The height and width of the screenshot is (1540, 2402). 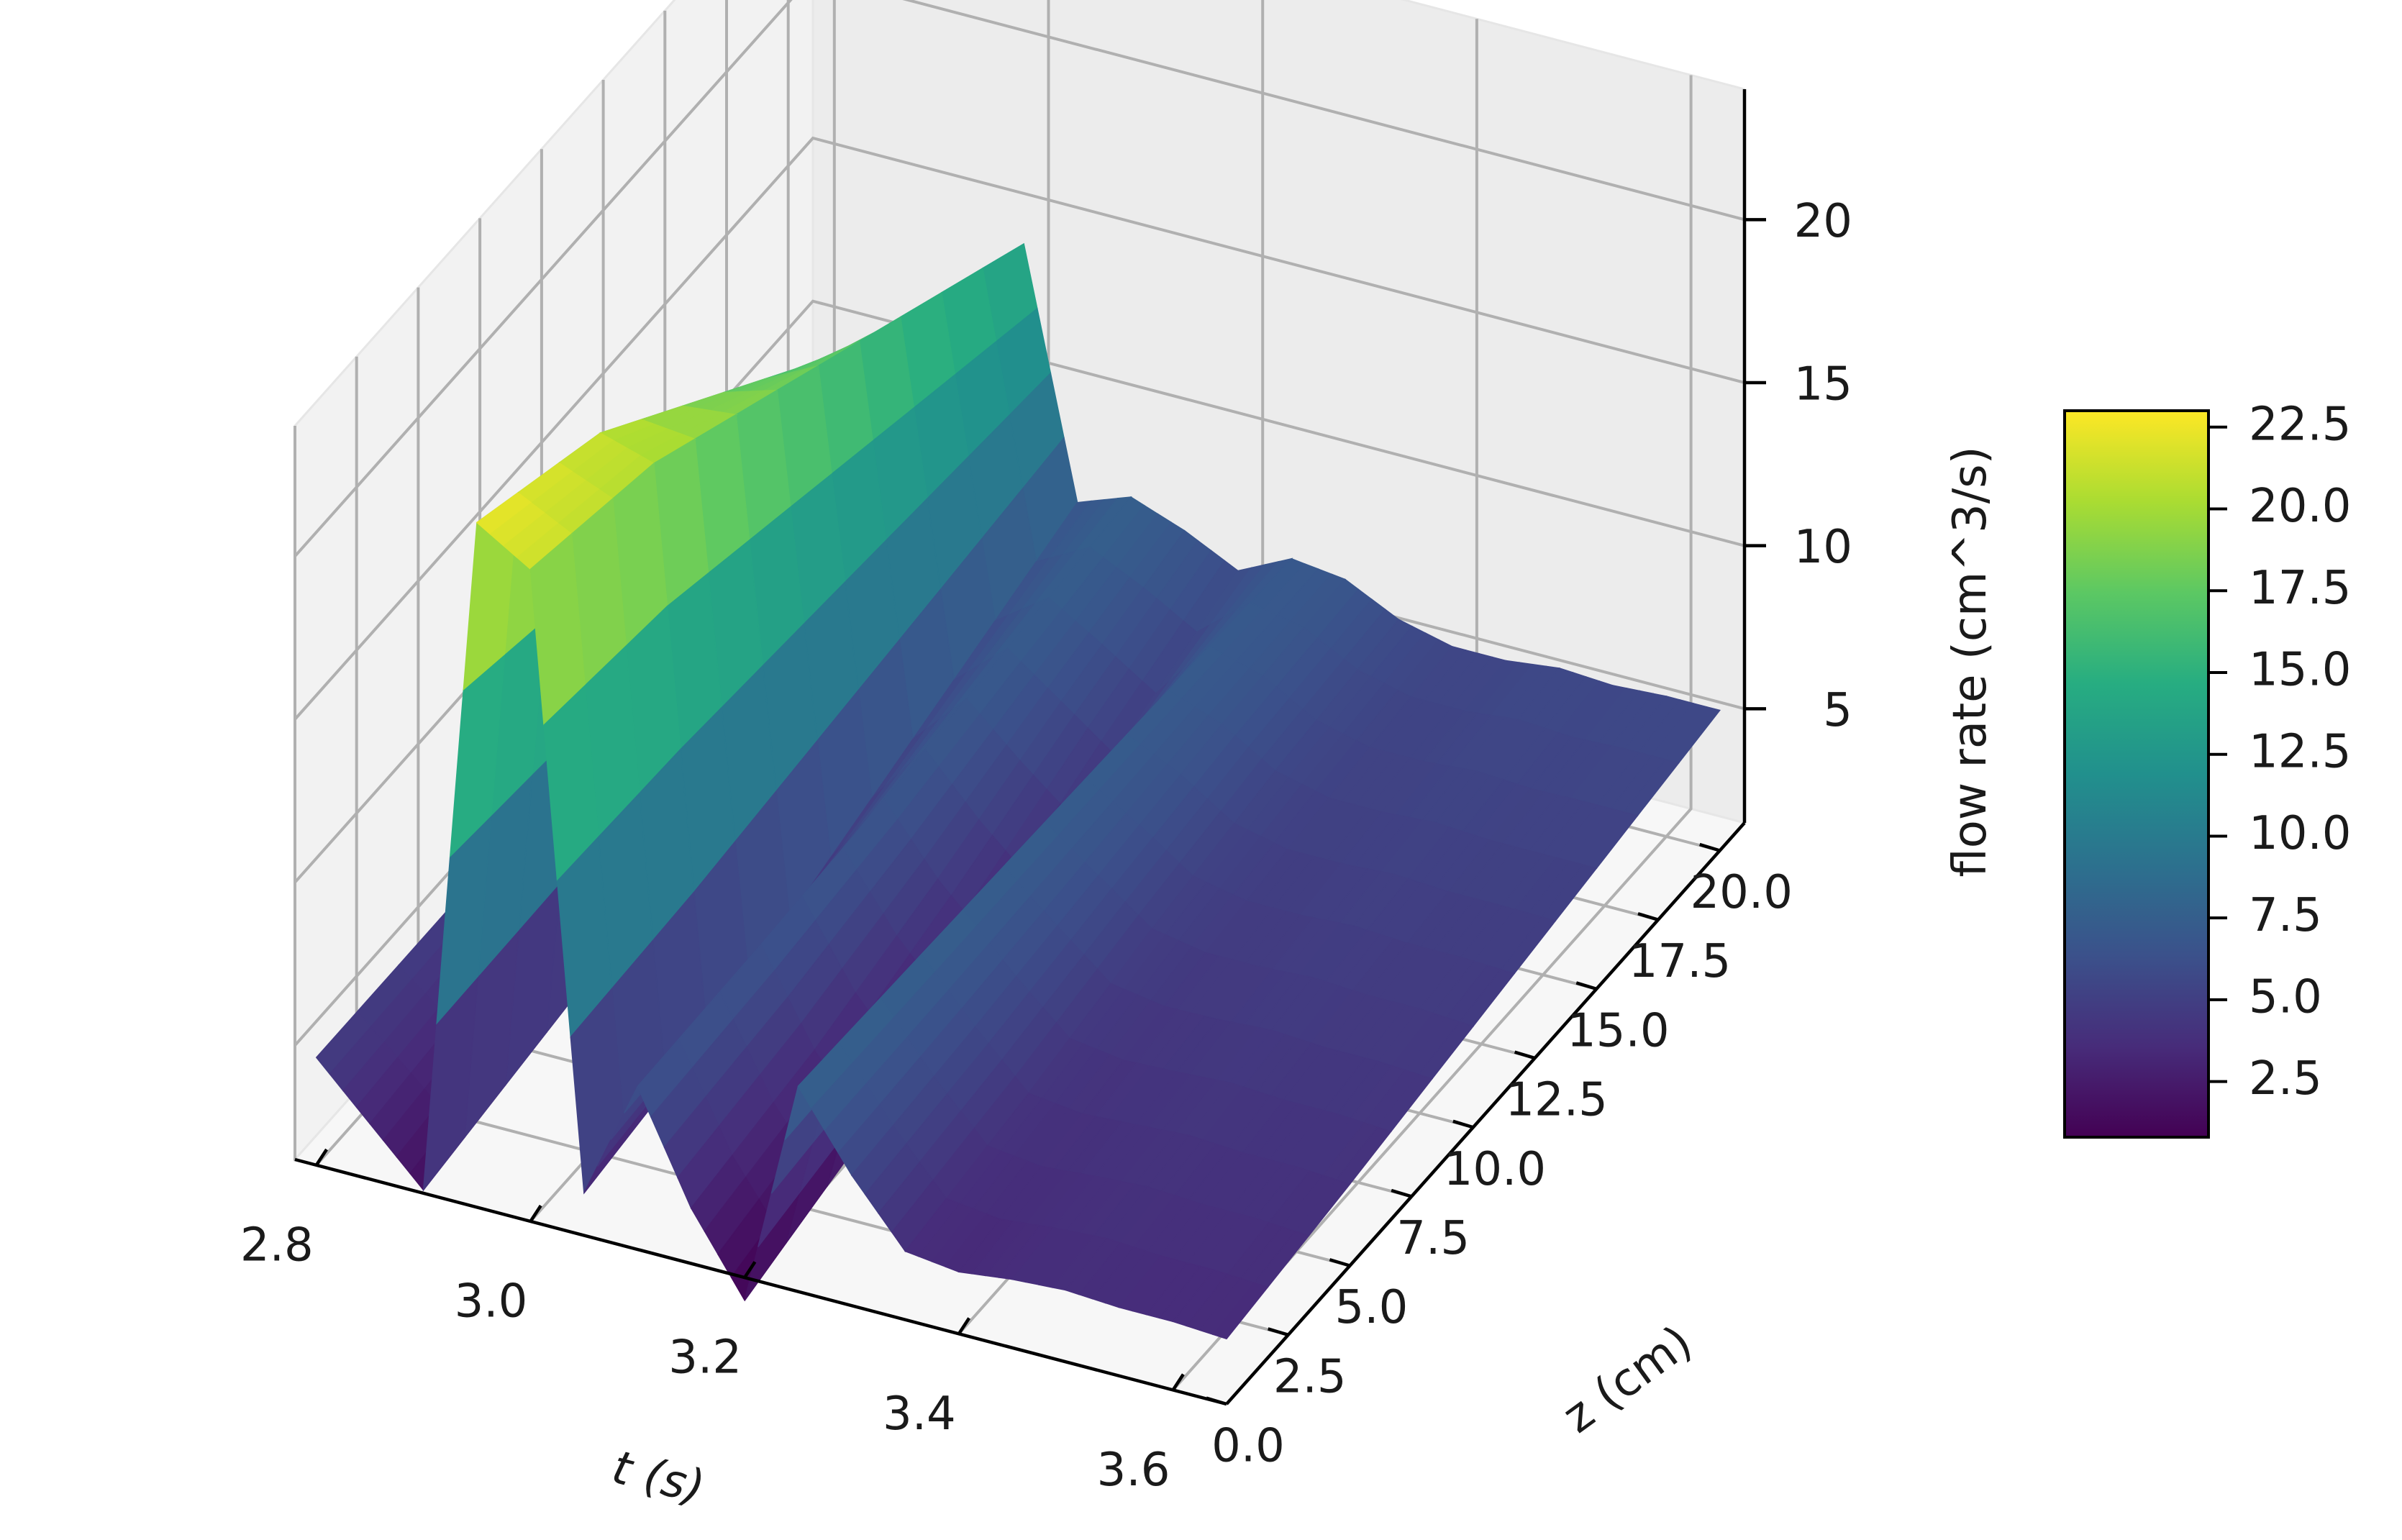 What do you see at coordinates (491, 1302) in the screenshot?
I see `x-tick-label: 3.0` at bounding box center [491, 1302].